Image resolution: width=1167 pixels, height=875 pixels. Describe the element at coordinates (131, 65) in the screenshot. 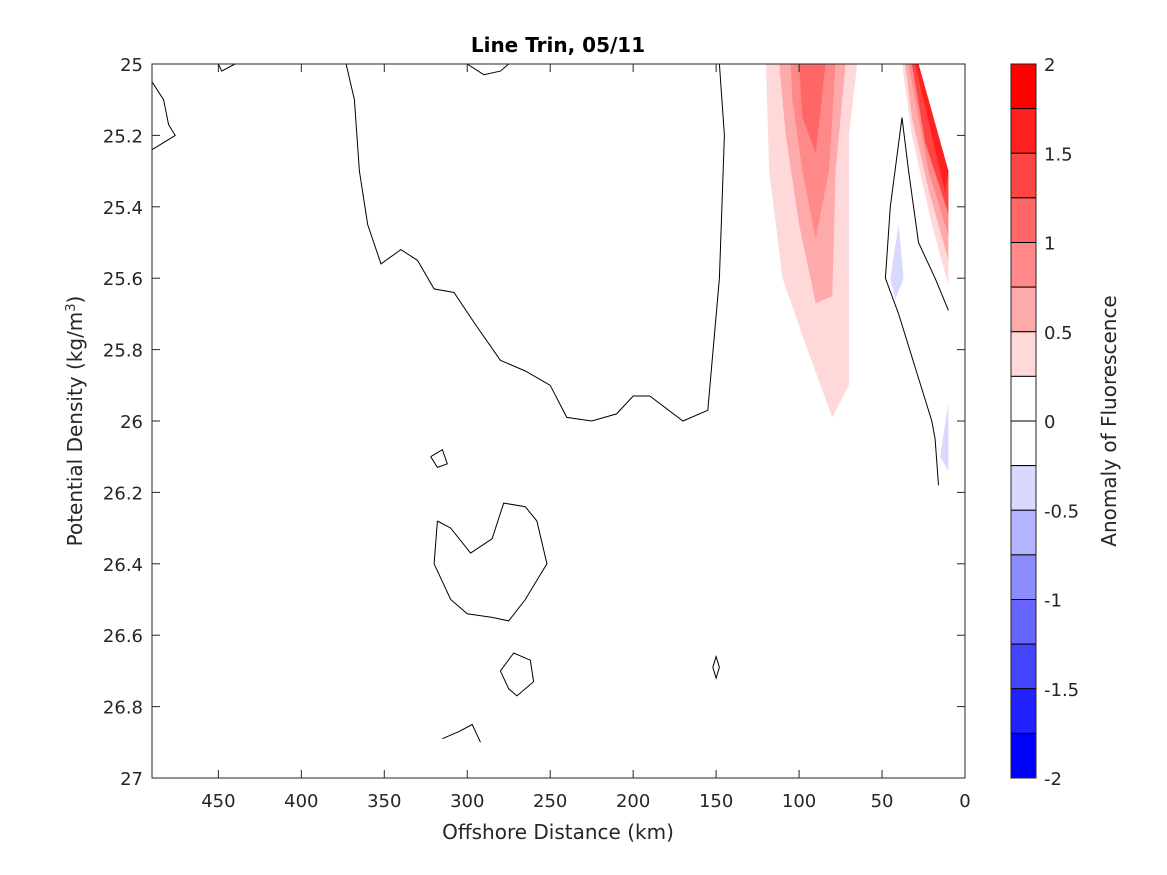

I see `y-tick-label: 25` at that location.